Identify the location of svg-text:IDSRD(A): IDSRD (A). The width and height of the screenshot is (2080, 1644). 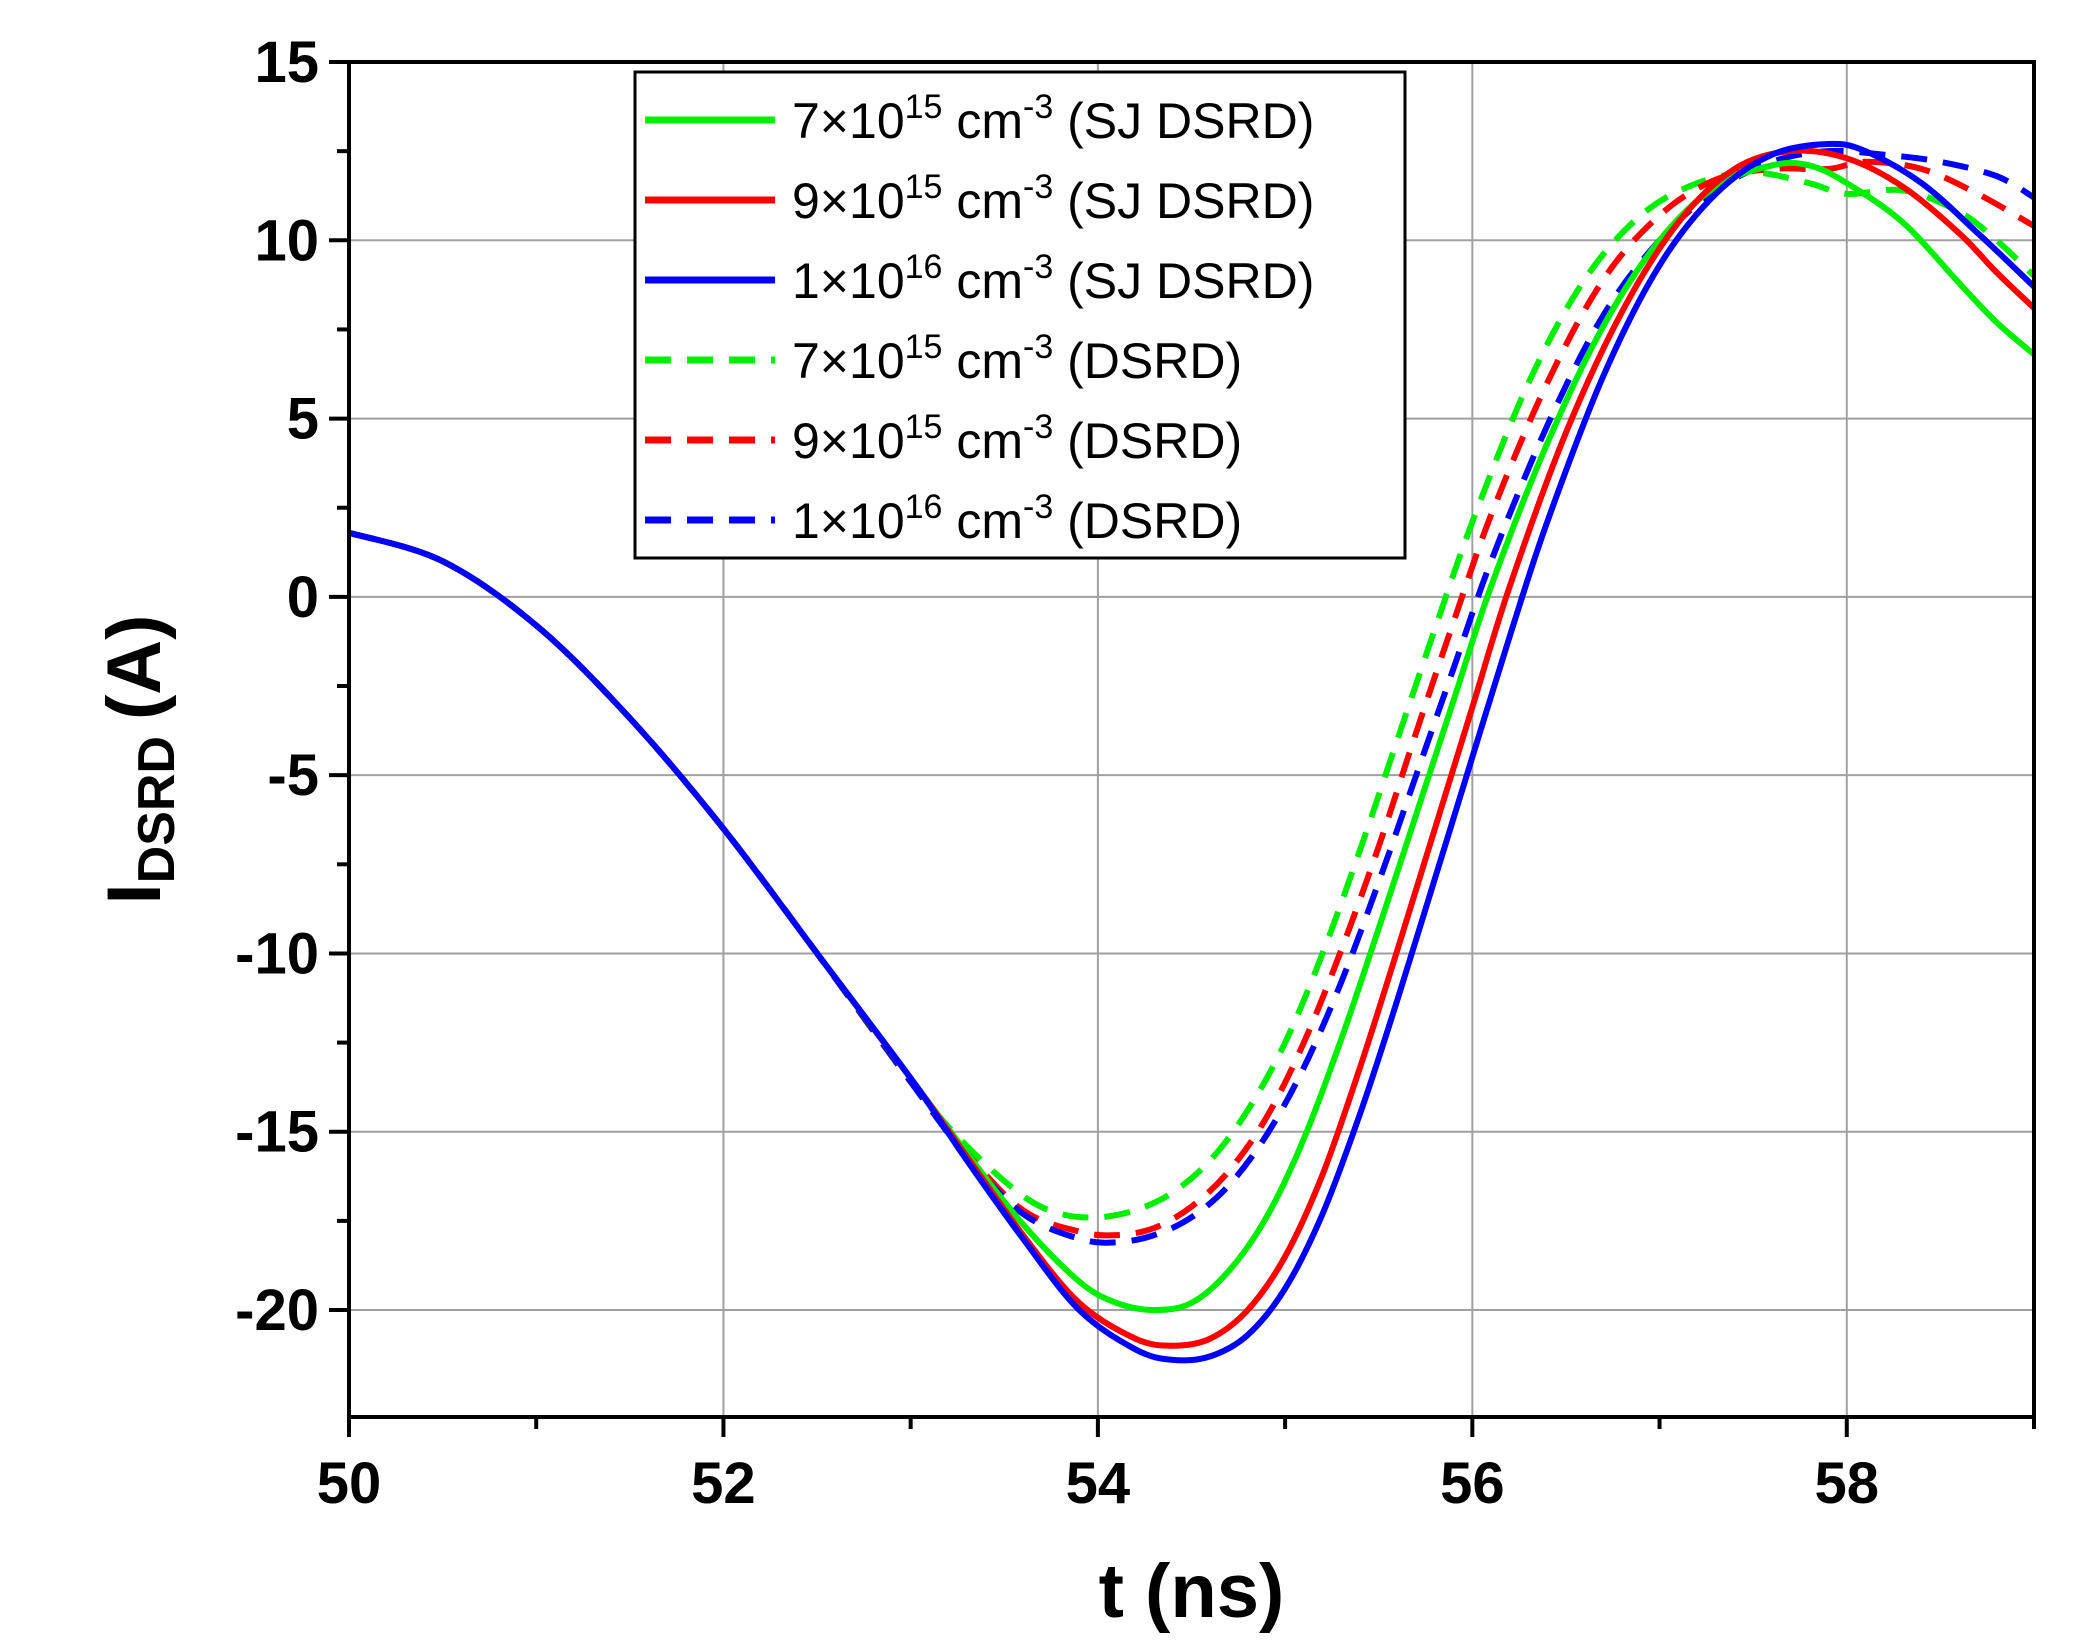
(139, 760).